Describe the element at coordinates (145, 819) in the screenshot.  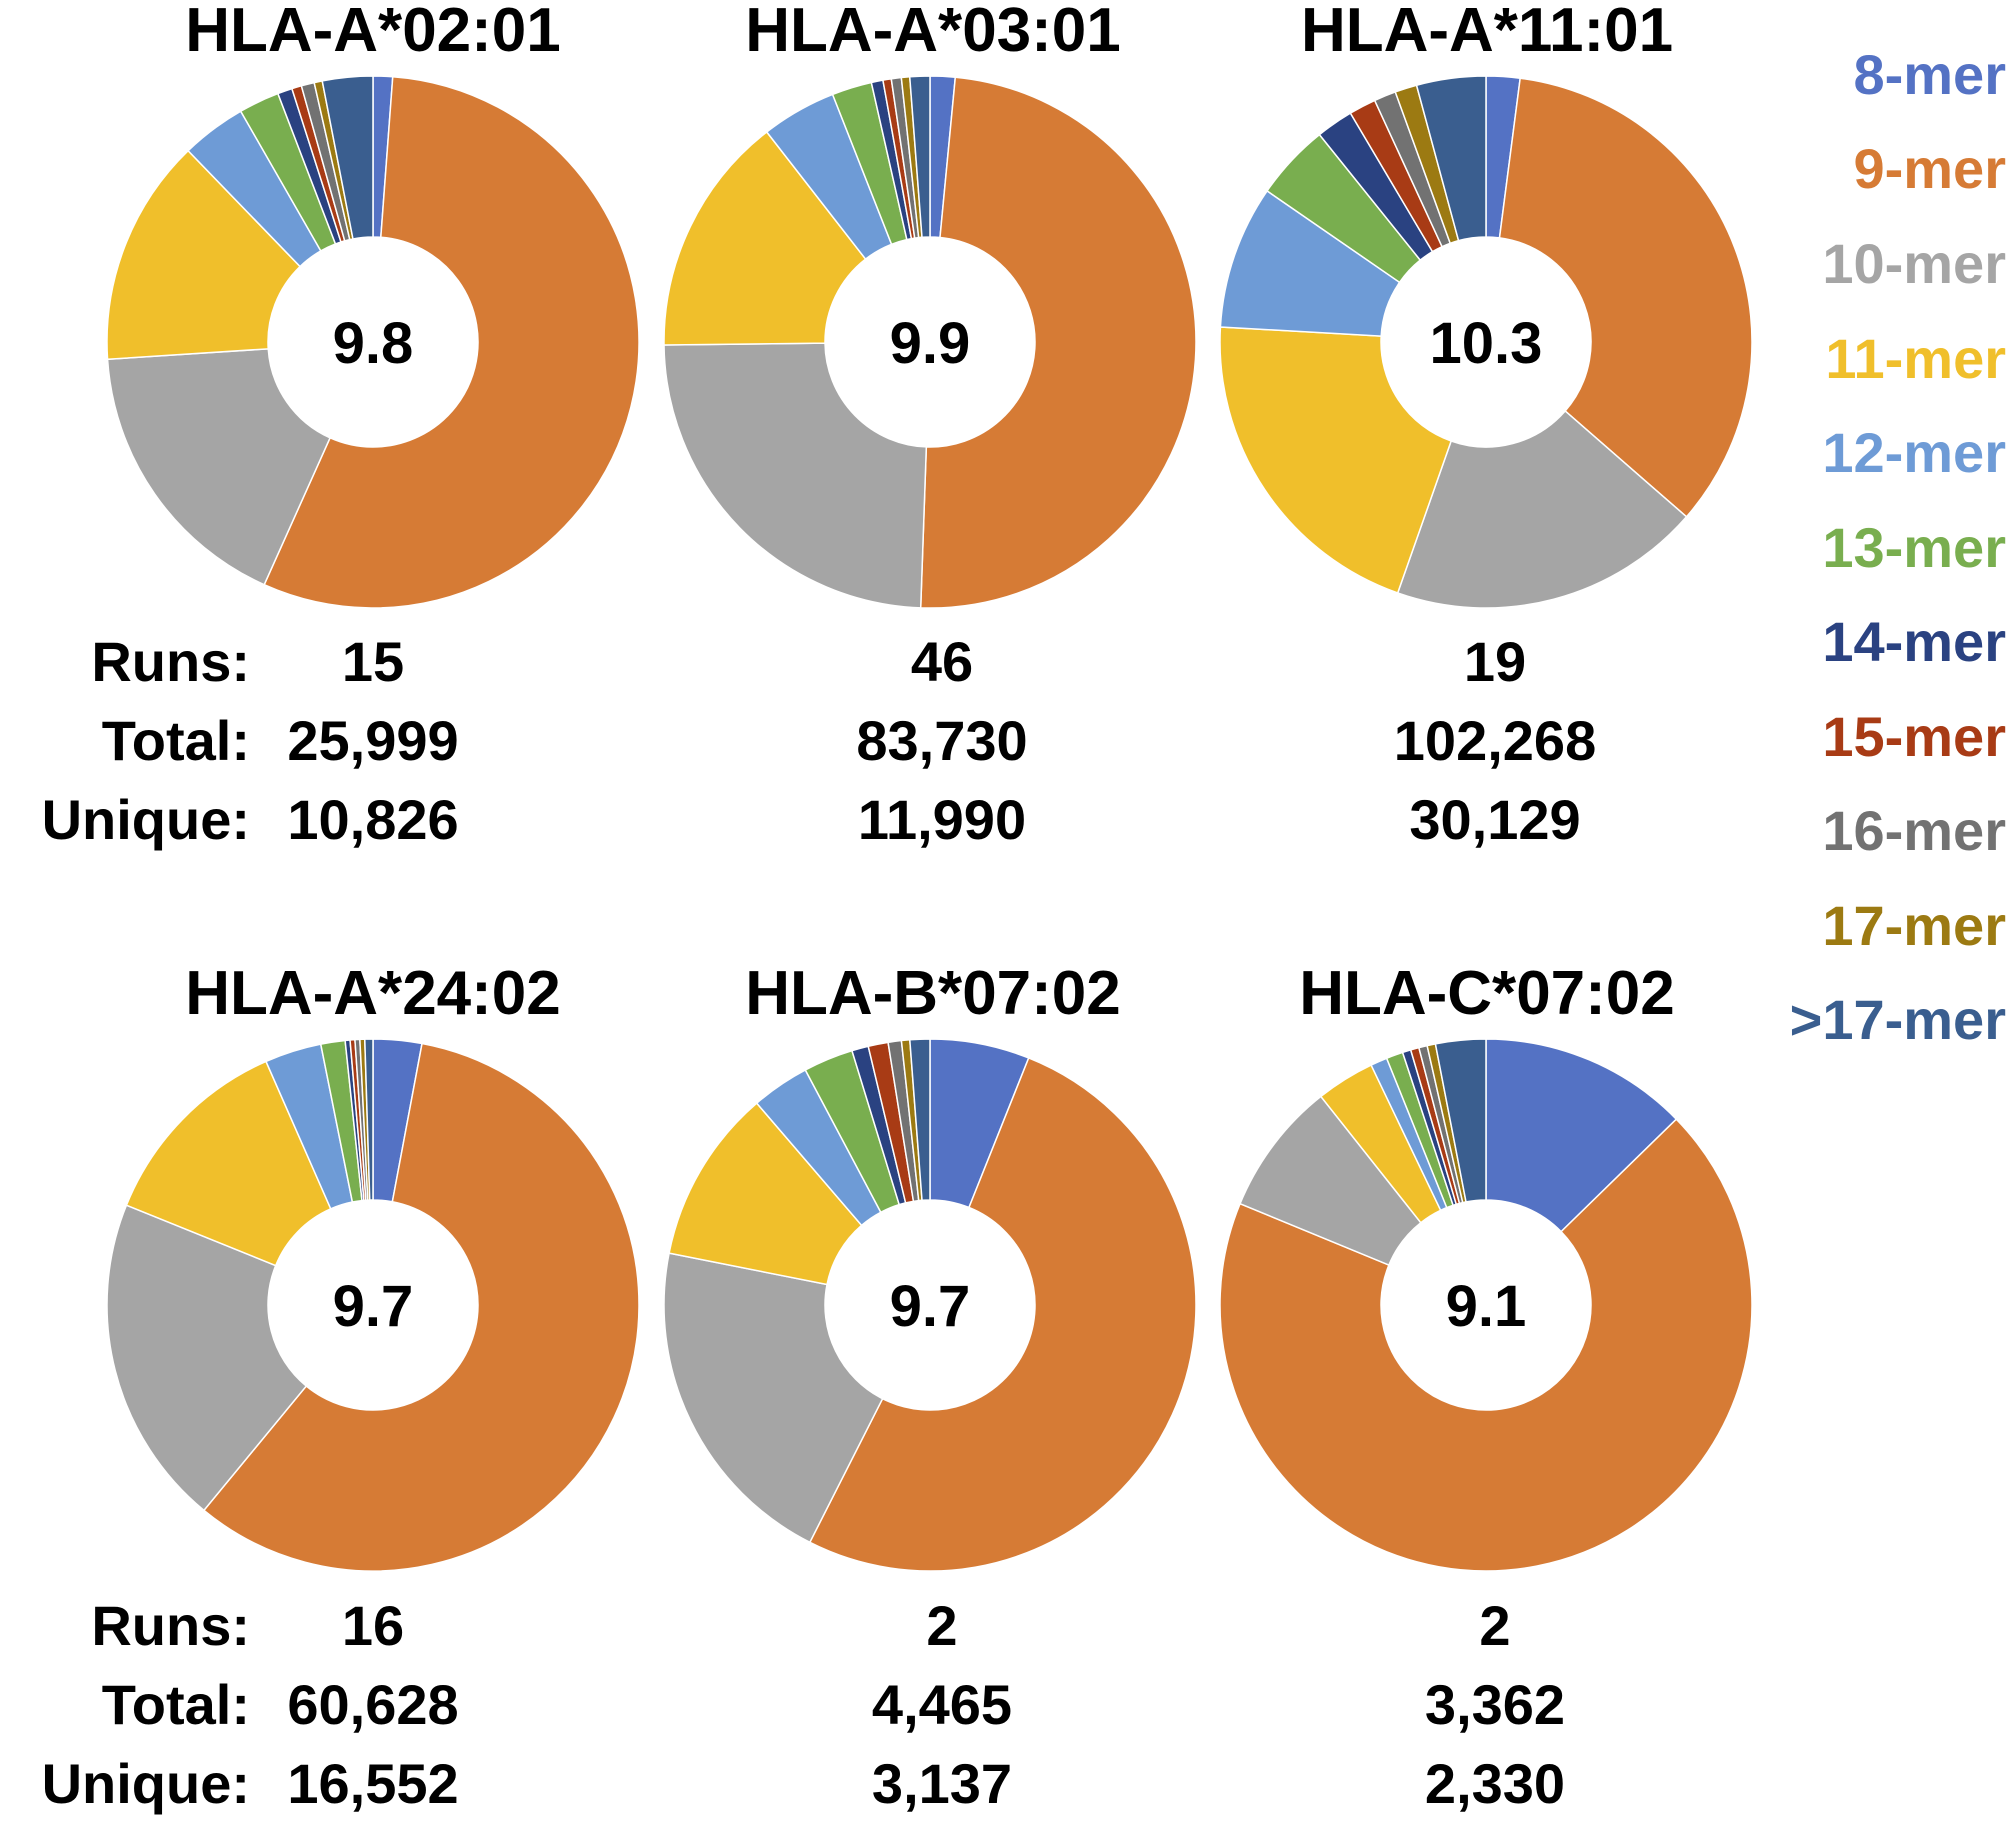
I see `unique-label-top: Unique:` at that location.